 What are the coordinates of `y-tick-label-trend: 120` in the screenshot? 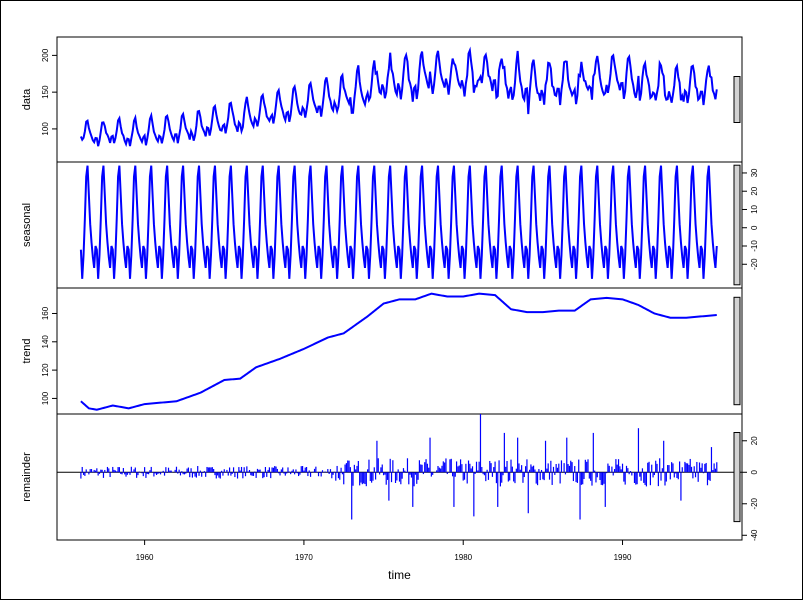 It's located at (45, 370).